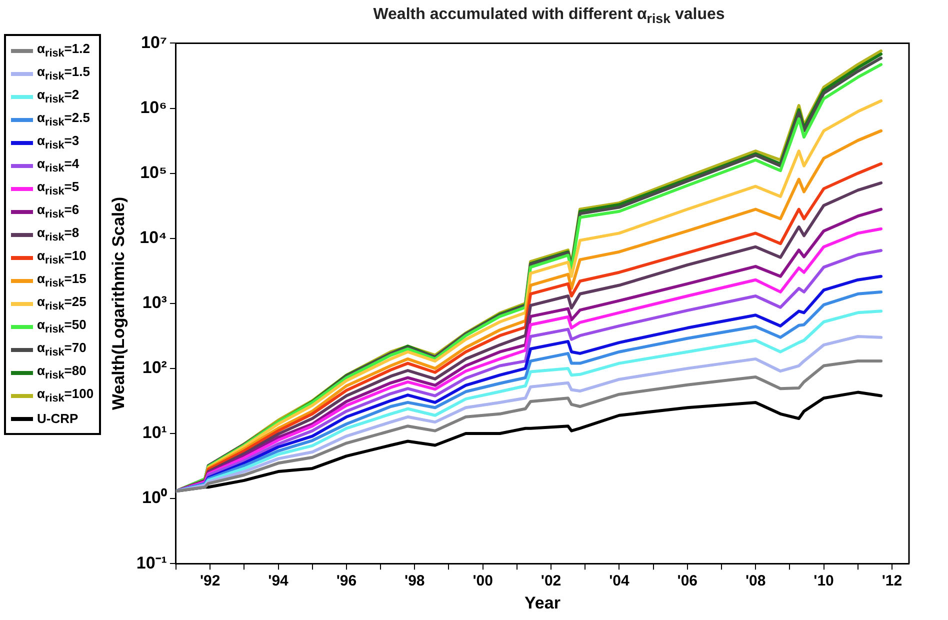 The image size is (948, 620). What do you see at coordinates (755, 581) in the screenshot?
I see `x-tick-label: '08` at bounding box center [755, 581].